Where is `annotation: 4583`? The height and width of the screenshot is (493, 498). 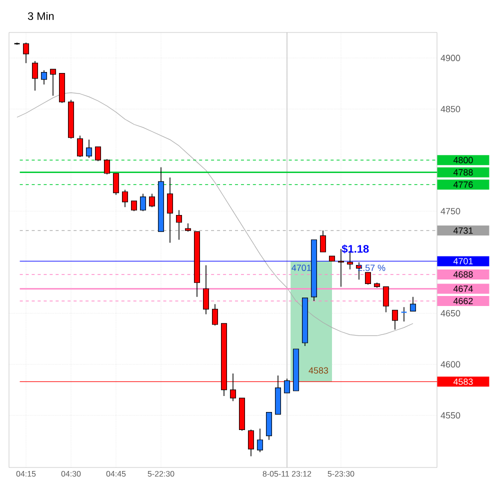 annotation: 4583 is located at coordinates (318, 370).